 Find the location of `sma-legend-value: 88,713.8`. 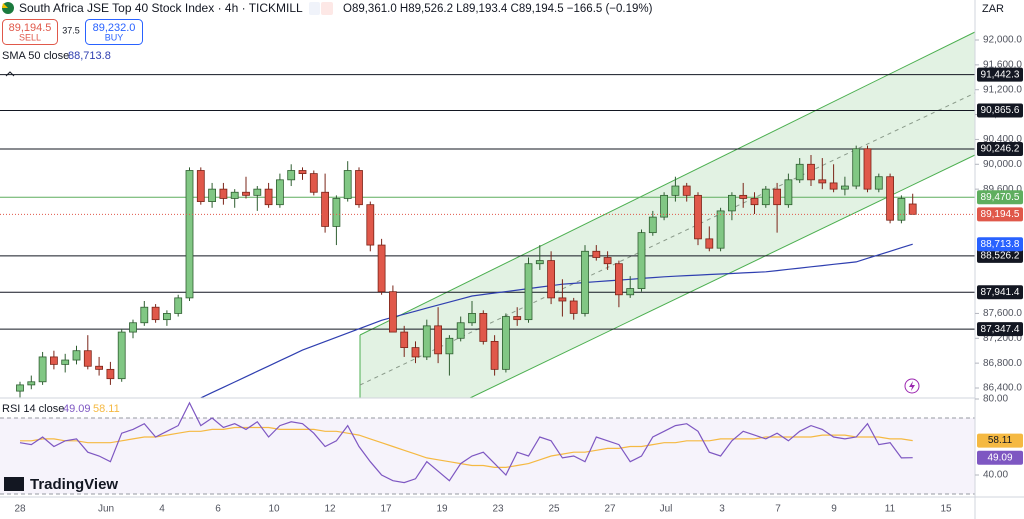

sma-legend-value: 88,713.8 is located at coordinates (89, 56).